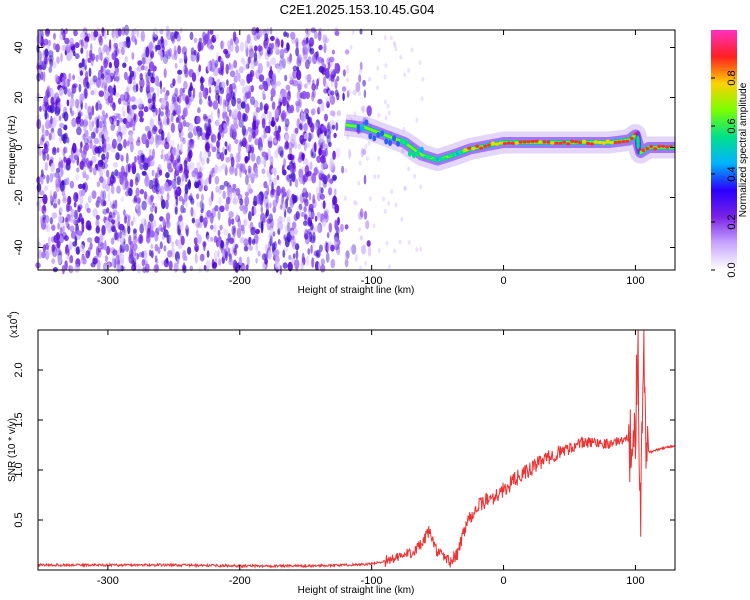 The image size is (750, 600). Describe the element at coordinates (356, 590) in the screenshot. I see `snr-x-label: Height of straight line (km)` at that location.